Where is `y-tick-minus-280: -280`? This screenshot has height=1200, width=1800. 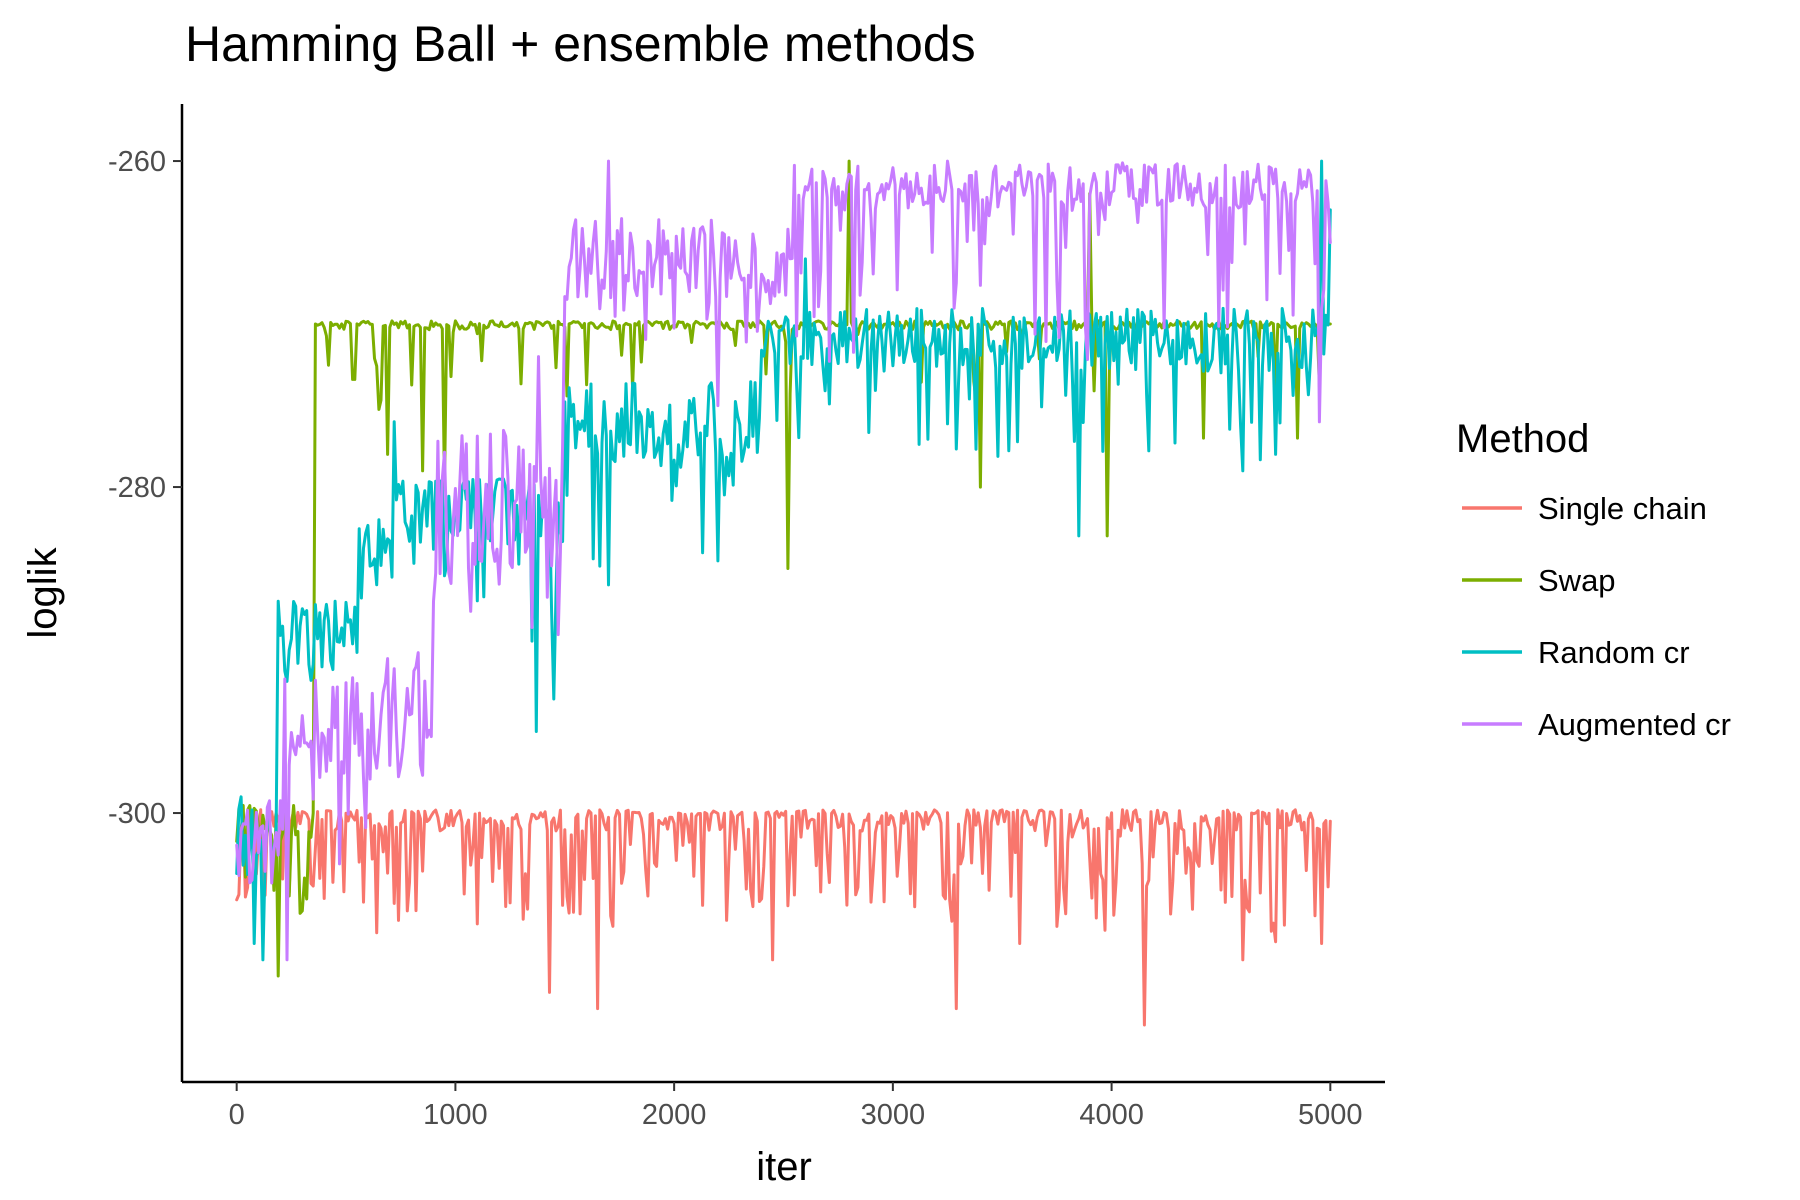
y-tick-minus-280: -280 is located at coordinates (145, 488).